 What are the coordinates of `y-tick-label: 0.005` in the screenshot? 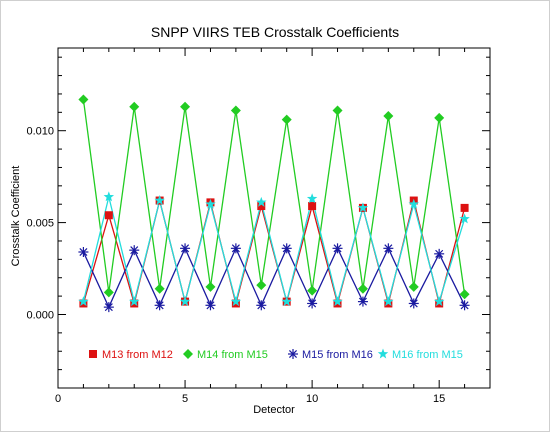 It's located at (40, 224).